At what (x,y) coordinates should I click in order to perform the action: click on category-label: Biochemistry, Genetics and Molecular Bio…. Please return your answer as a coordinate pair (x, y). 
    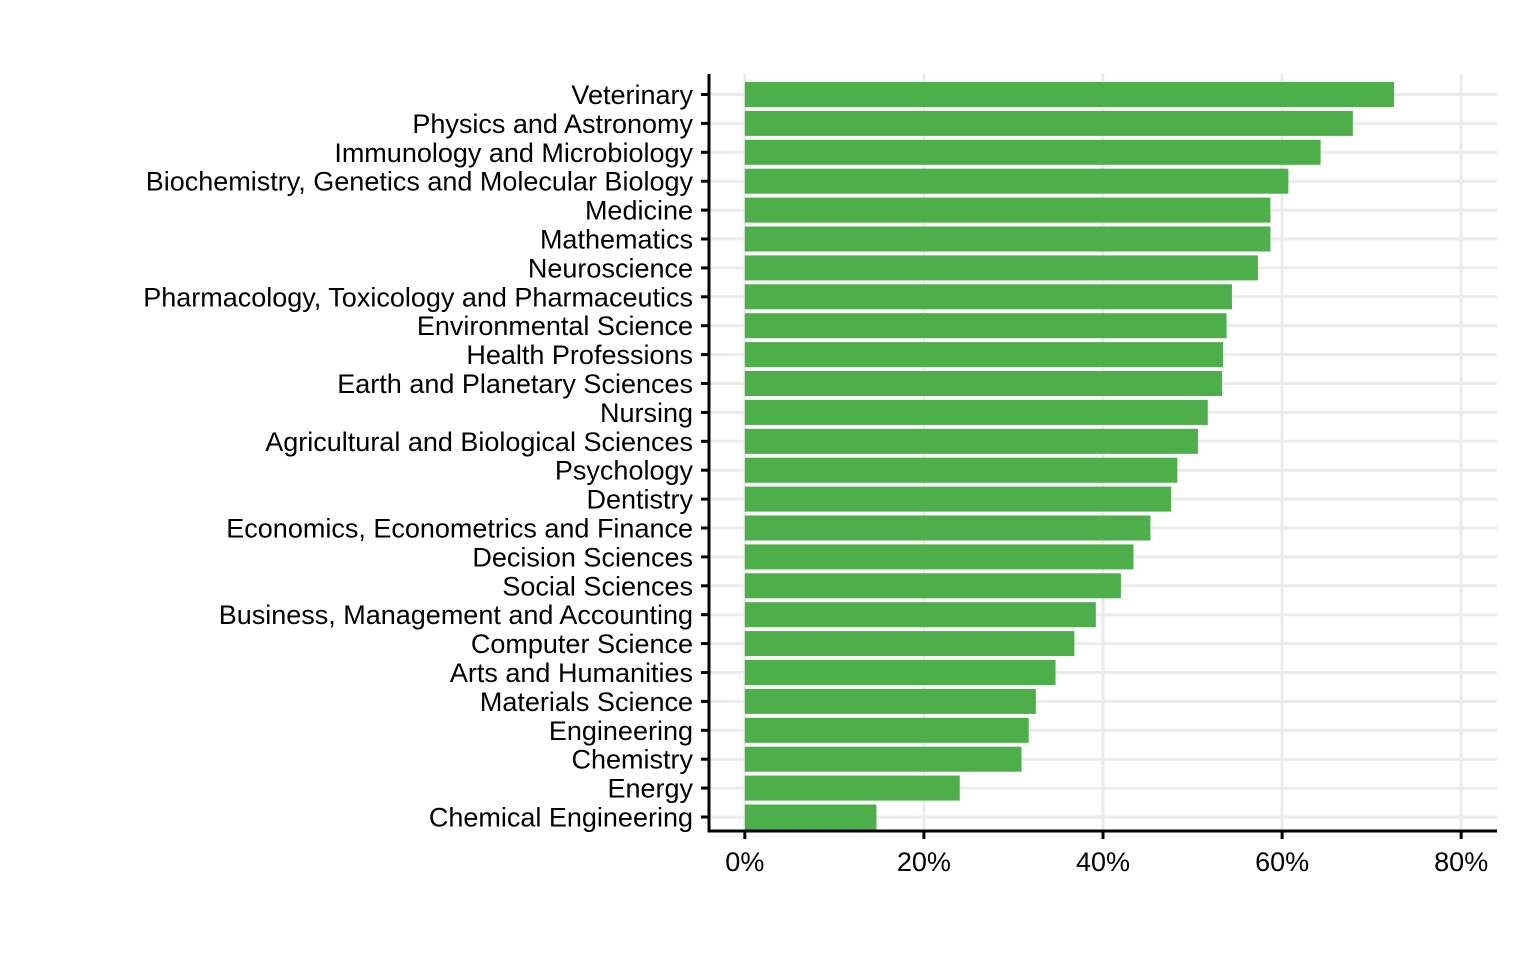
    Looking at the image, I should click on (420, 182).